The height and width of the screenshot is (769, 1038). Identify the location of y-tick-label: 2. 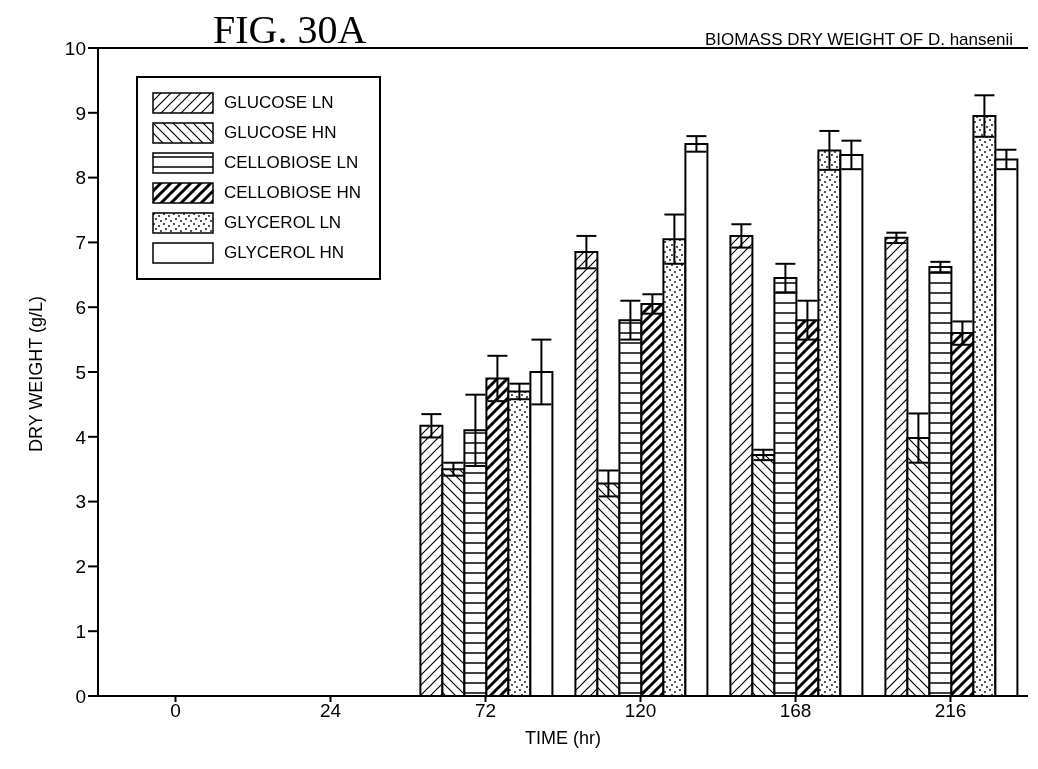
(80, 567).